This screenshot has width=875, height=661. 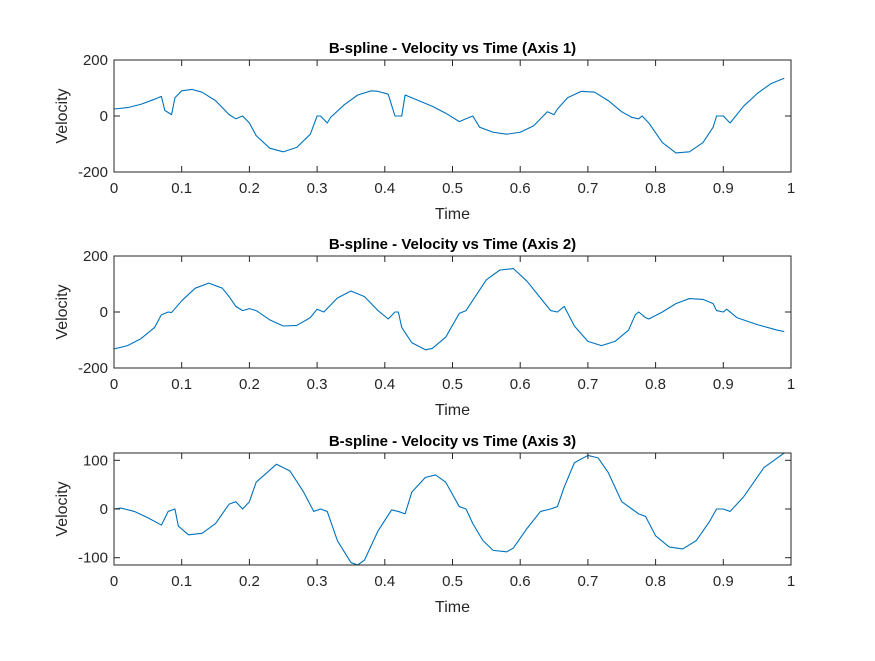 What do you see at coordinates (95, 460) in the screenshot?
I see `y-tick-label: 100` at bounding box center [95, 460].